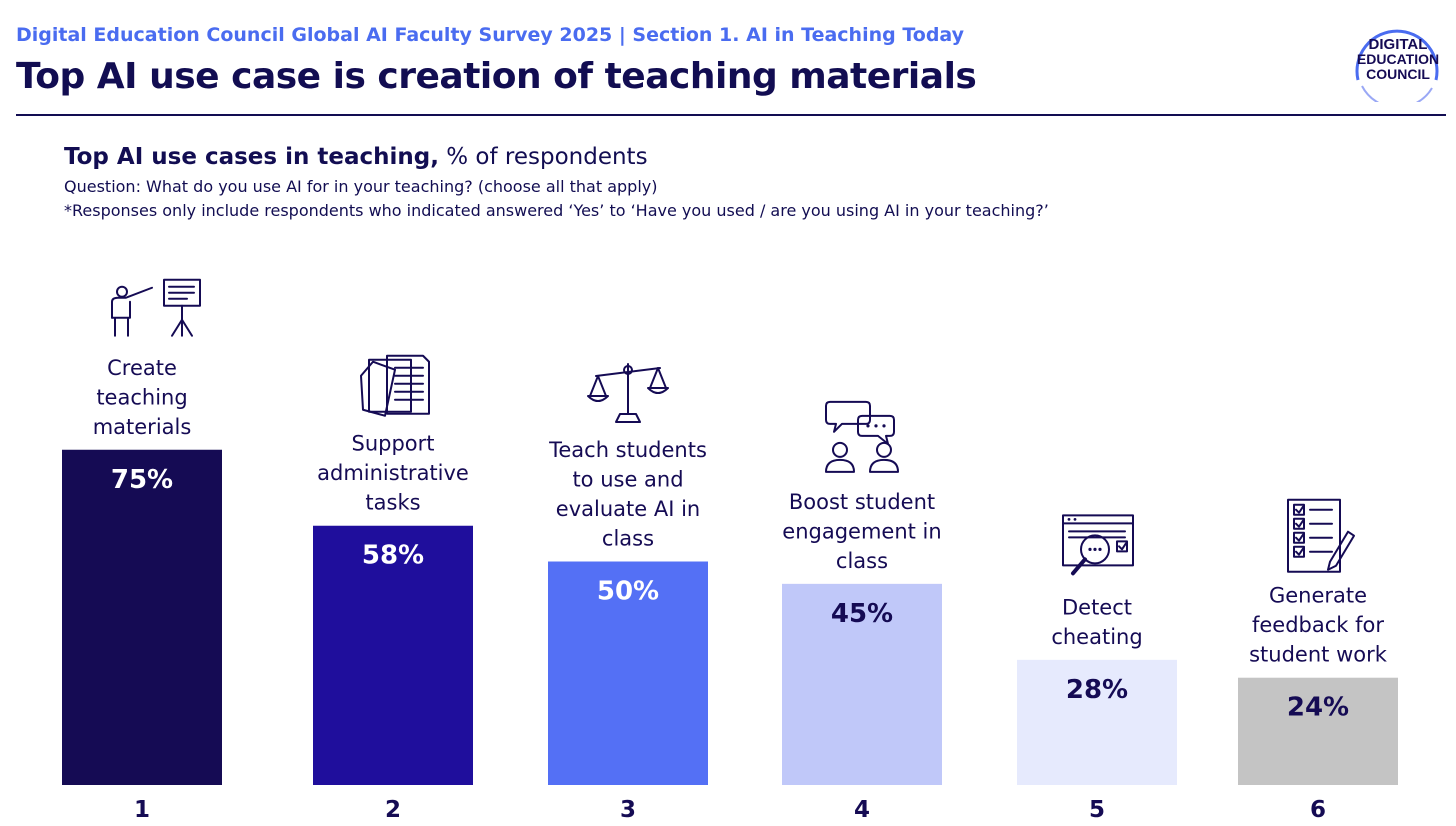 This screenshot has width=1456, height=826. I want to click on bar-label-6-line-2: feedback for, so click(1318, 625).